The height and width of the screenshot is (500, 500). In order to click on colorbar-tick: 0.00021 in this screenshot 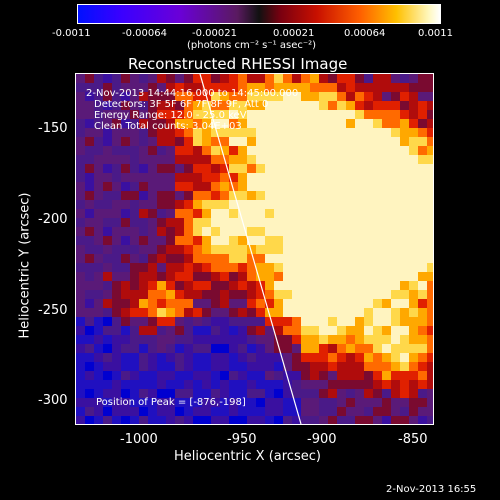, I will do `click(294, 33)`.